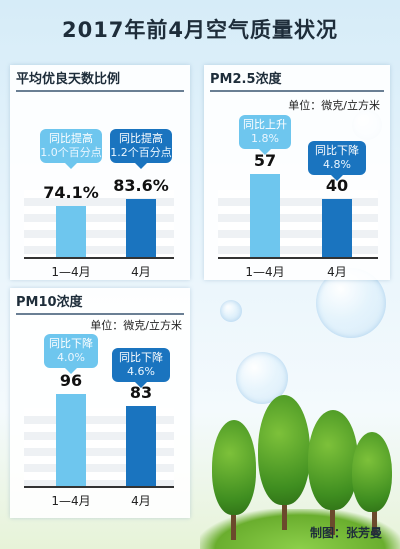 This screenshot has width=400, height=549. Describe the element at coordinates (141, 186) in the screenshot. I see `data-label: 83.6%` at that location.